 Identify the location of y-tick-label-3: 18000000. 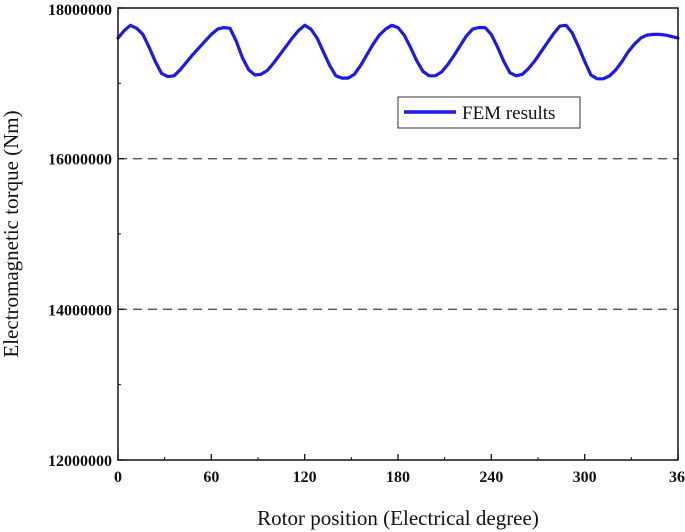
(80, 10).